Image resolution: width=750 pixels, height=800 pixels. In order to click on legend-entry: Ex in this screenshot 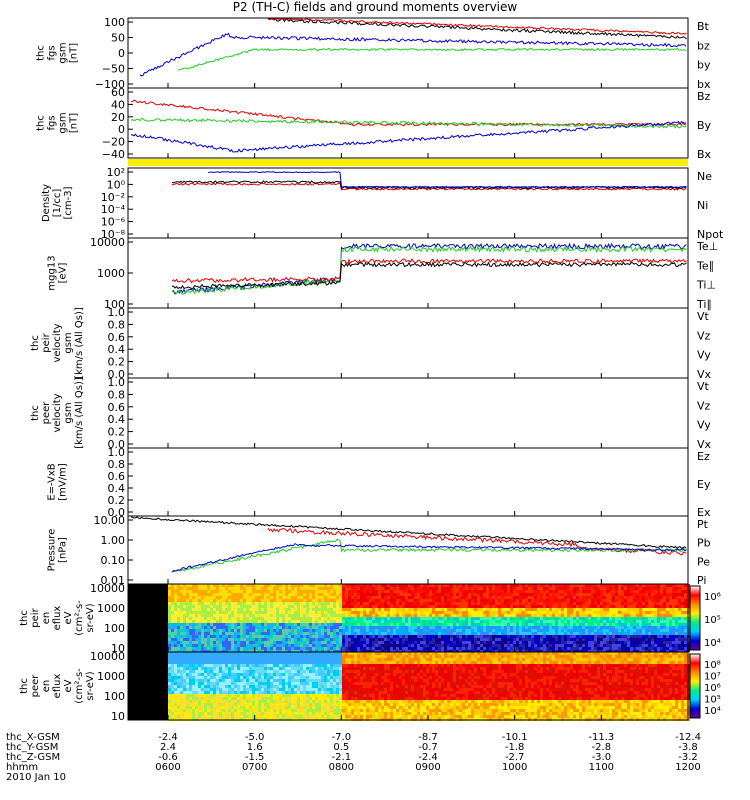, I will do `click(704, 512)`.